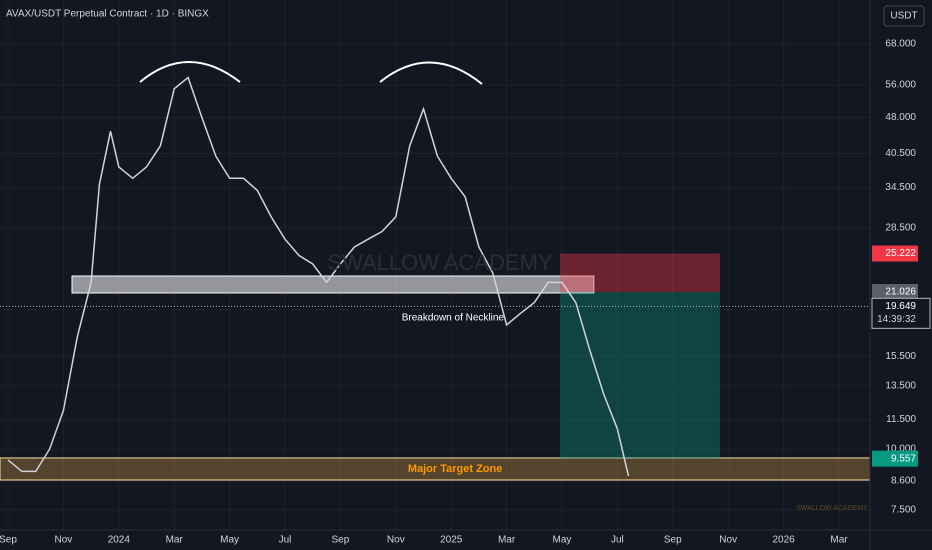 Image resolution: width=932 pixels, height=550 pixels. I want to click on y-tick-label: 7.500, so click(903, 510).